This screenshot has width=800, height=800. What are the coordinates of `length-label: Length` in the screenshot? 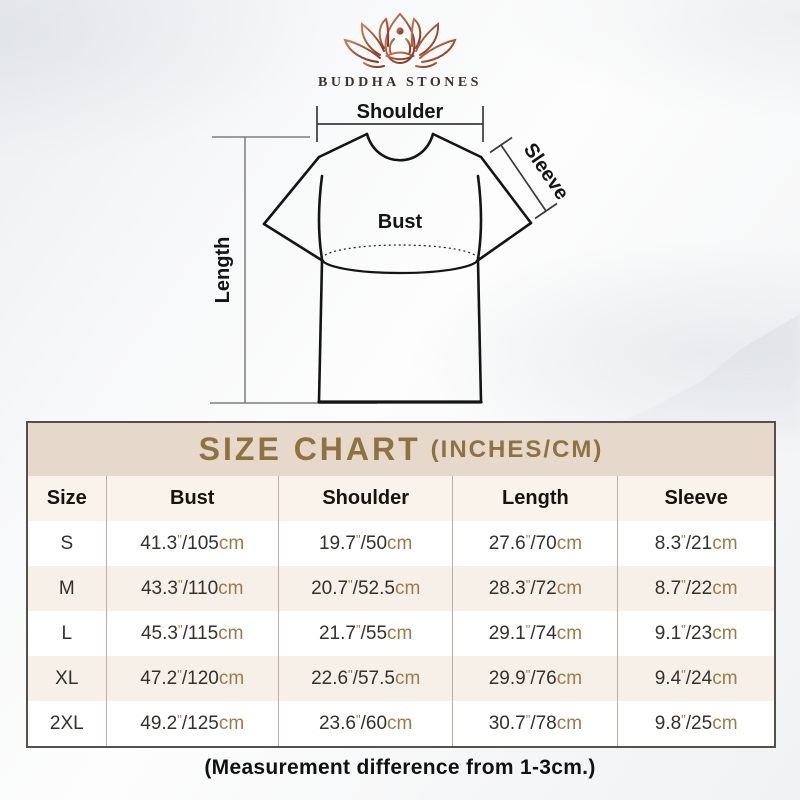 It's located at (223, 270).